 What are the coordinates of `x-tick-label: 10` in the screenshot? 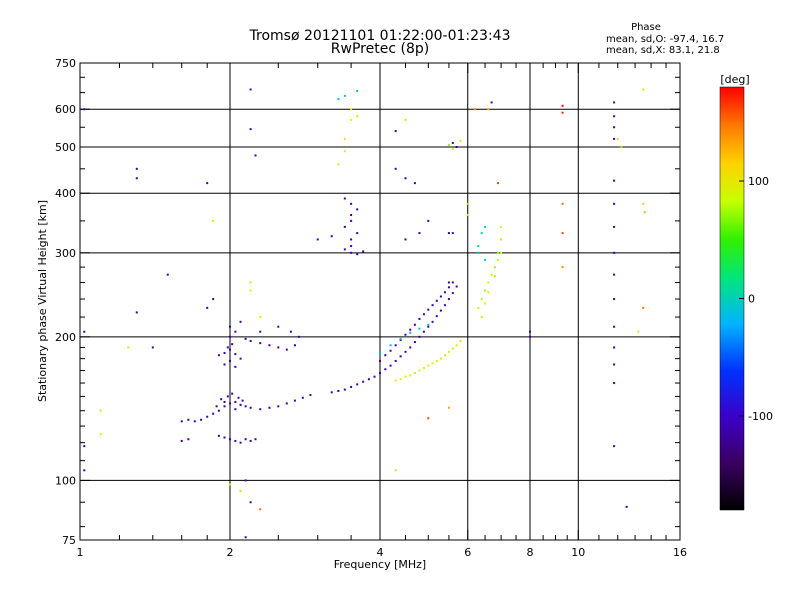 It's located at (578, 552).